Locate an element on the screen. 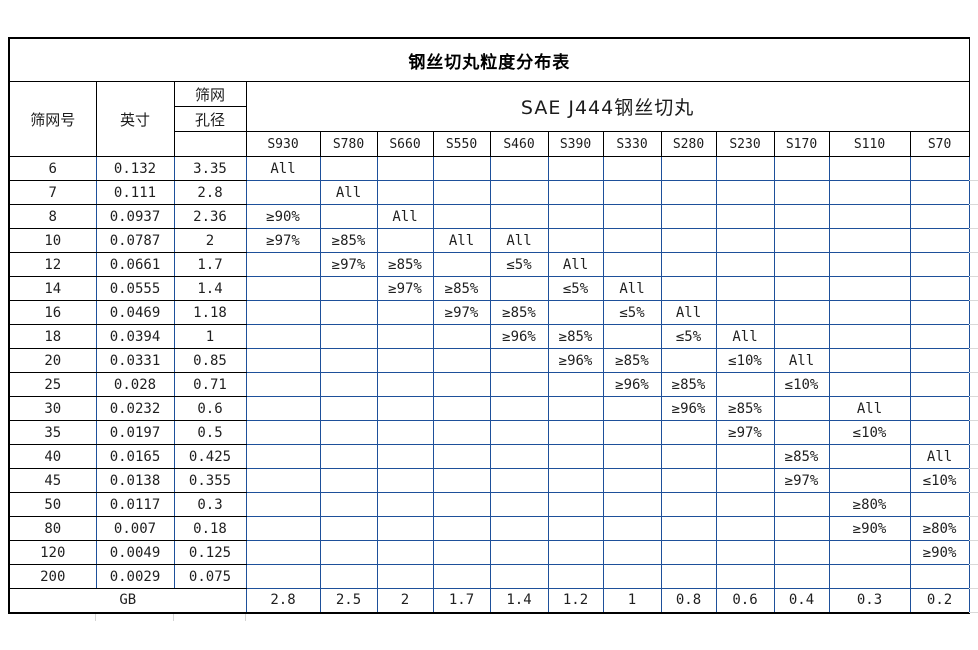 The height and width of the screenshot is (650, 978). column-header-s550: S550 is located at coordinates (461, 144).